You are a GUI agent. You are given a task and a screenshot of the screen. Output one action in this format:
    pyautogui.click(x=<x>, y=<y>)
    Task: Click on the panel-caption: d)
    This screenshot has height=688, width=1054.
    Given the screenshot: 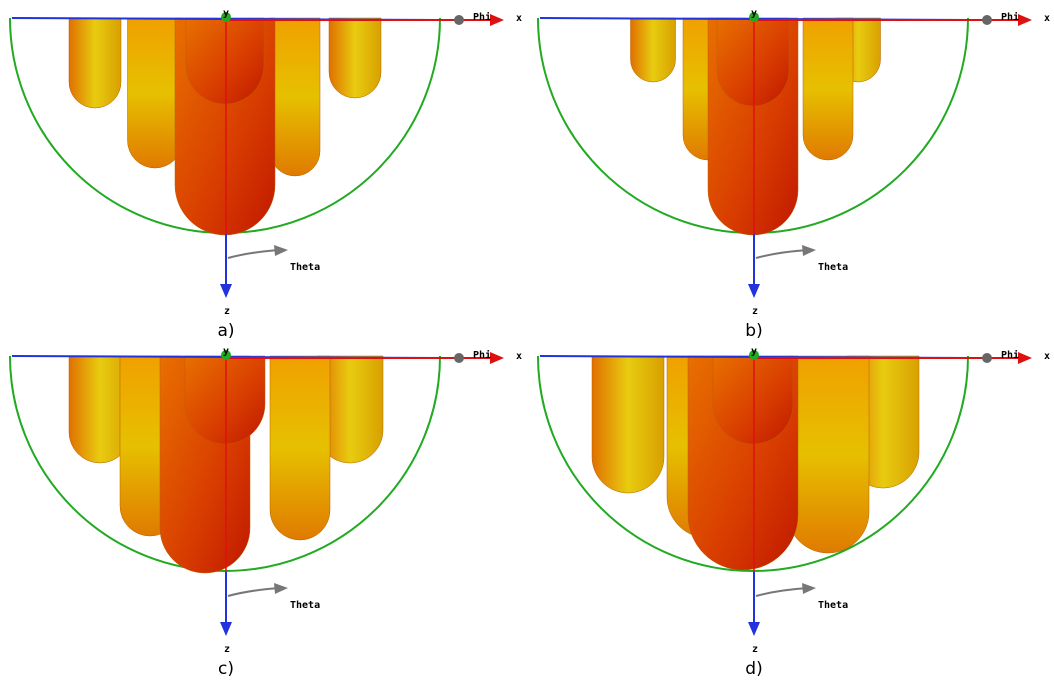 What is the action you would take?
    pyautogui.click(x=753, y=669)
    